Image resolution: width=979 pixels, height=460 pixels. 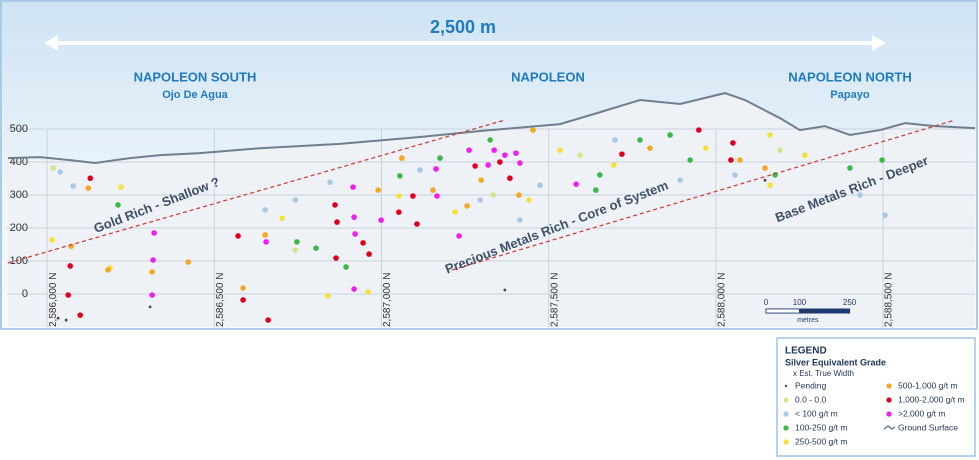 I want to click on legend-label: < 100 g/t m, so click(x=816, y=413).